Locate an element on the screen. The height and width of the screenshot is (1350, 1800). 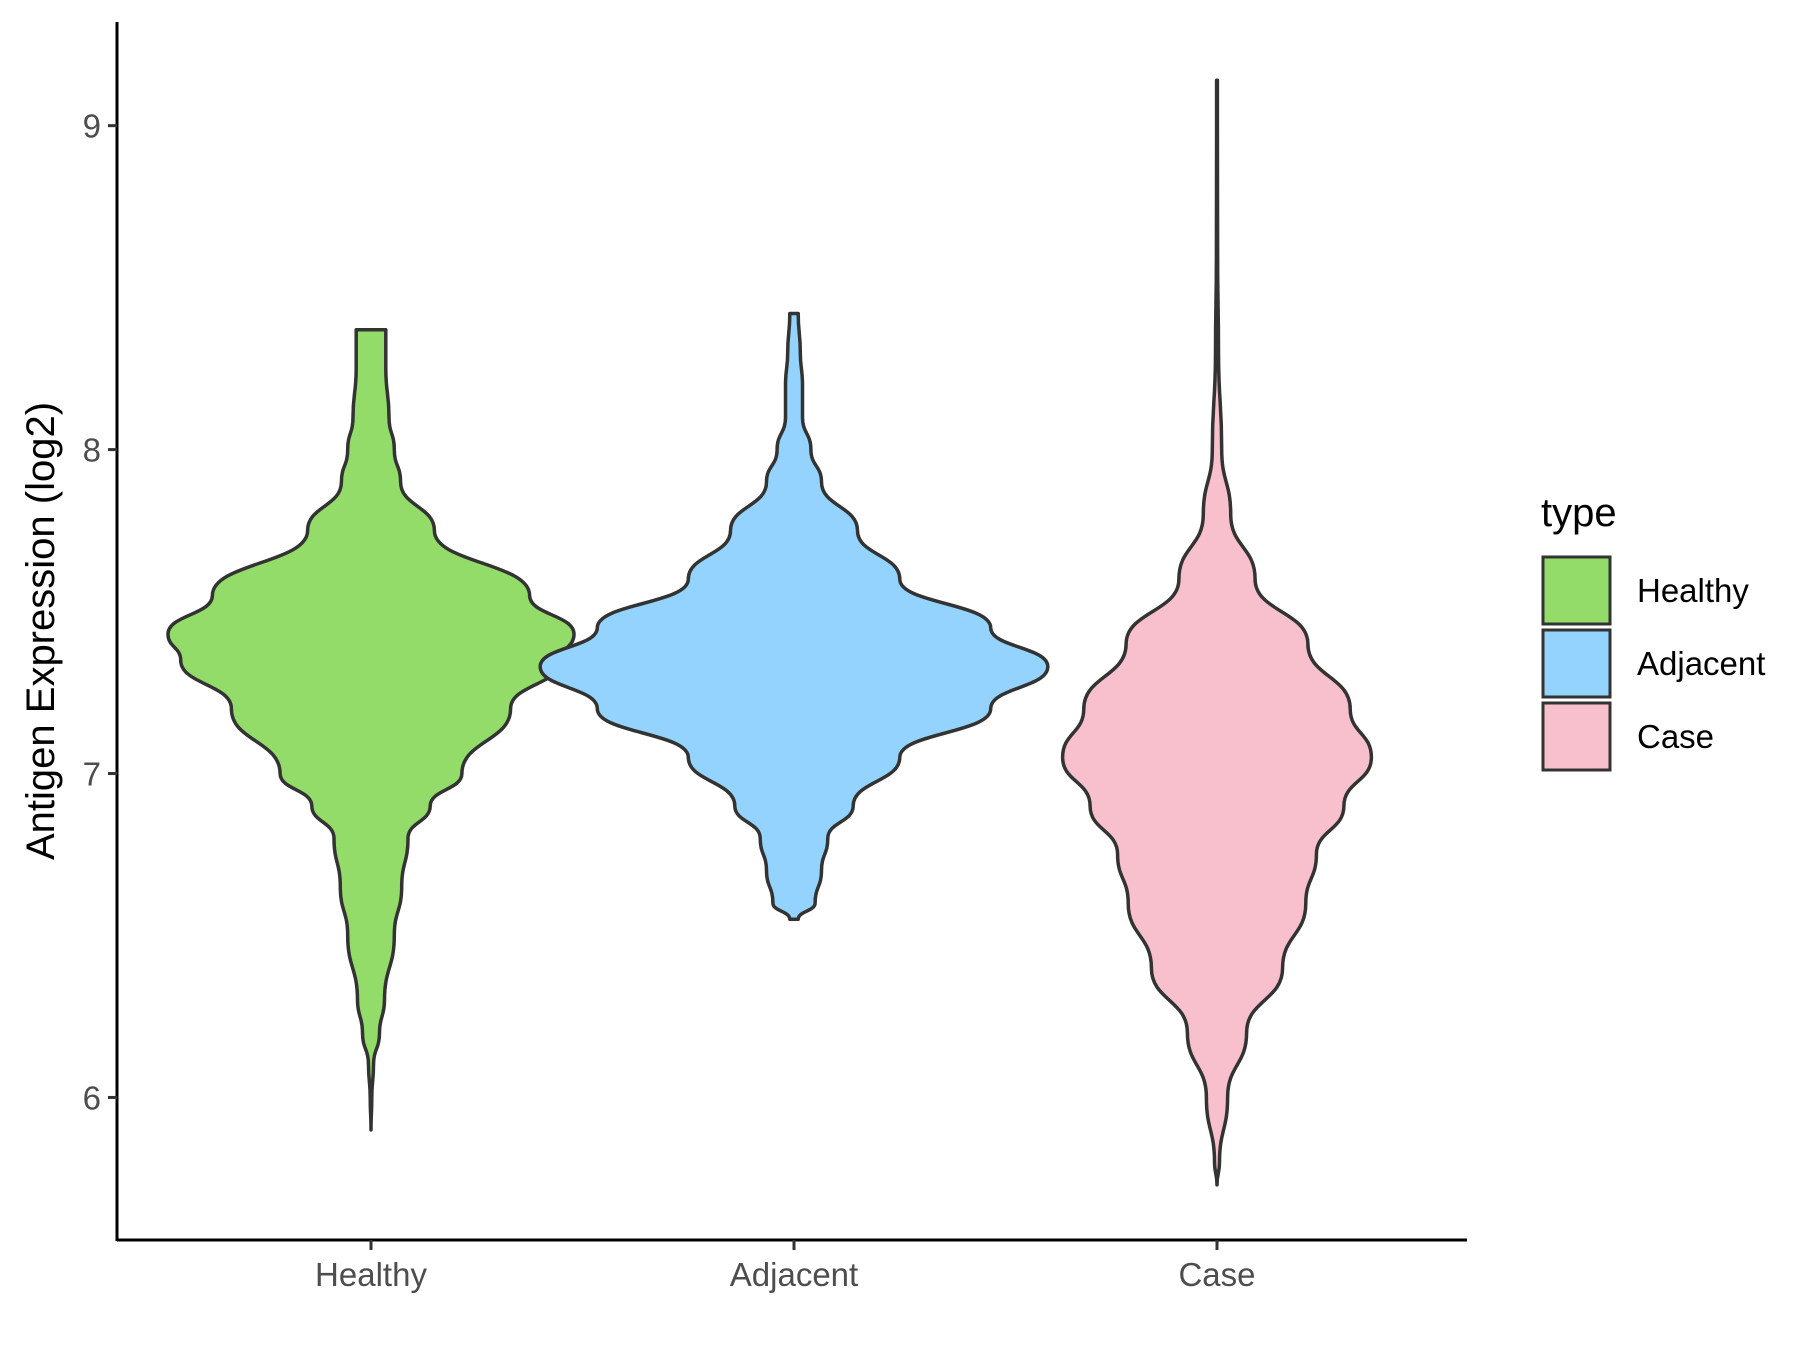
x-tick-label: Healthy is located at coordinates (371, 1274).